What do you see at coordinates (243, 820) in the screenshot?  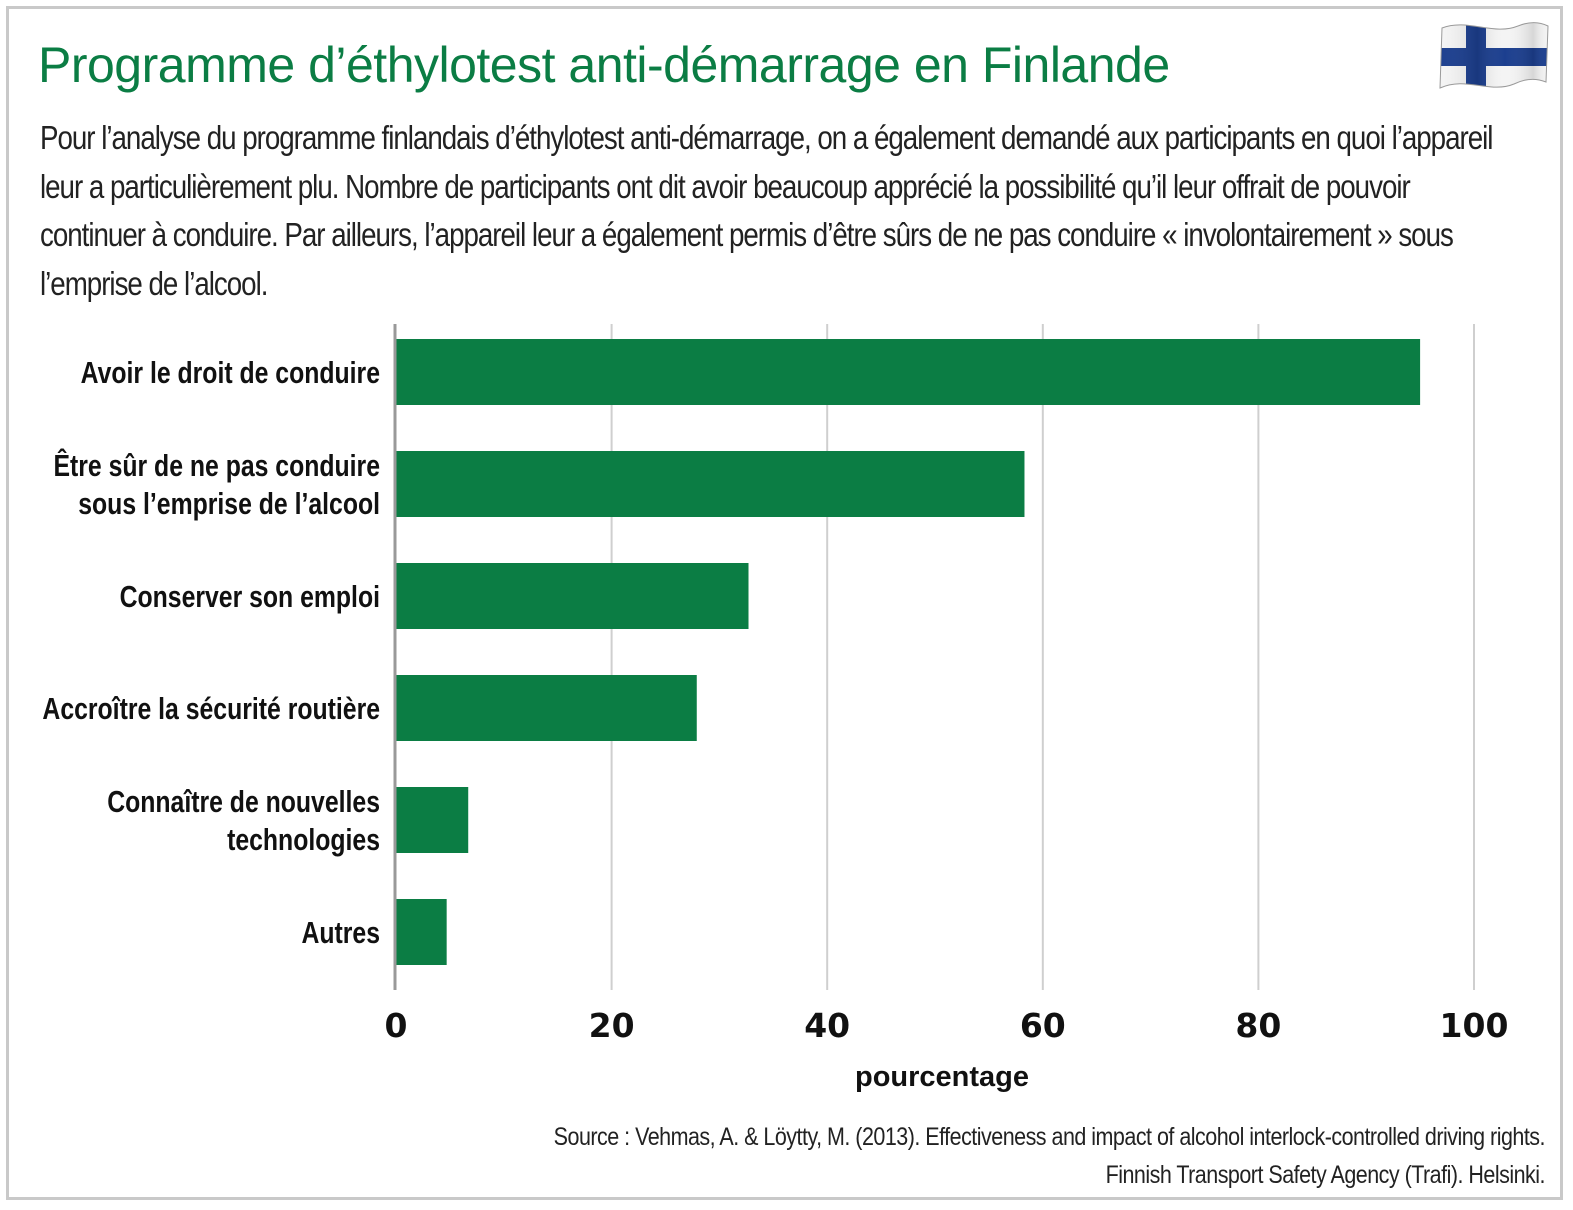 I see `category-label: Connaître de nouvelles technologies` at bounding box center [243, 820].